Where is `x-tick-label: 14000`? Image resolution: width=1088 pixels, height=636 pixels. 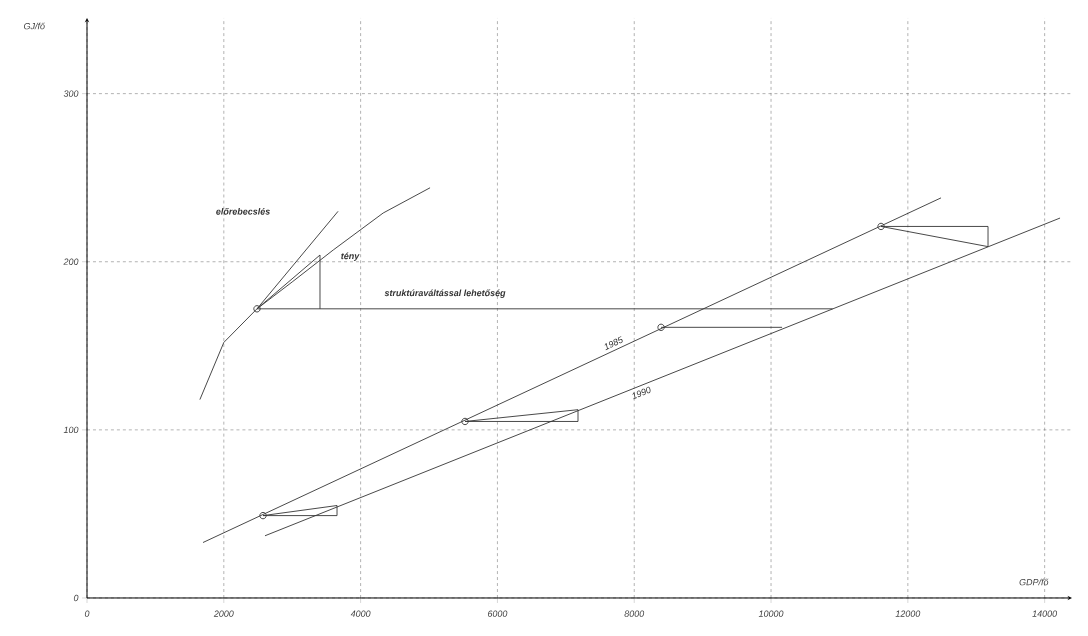
x-tick-label: 14000 is located at coordinates (1045, 613).